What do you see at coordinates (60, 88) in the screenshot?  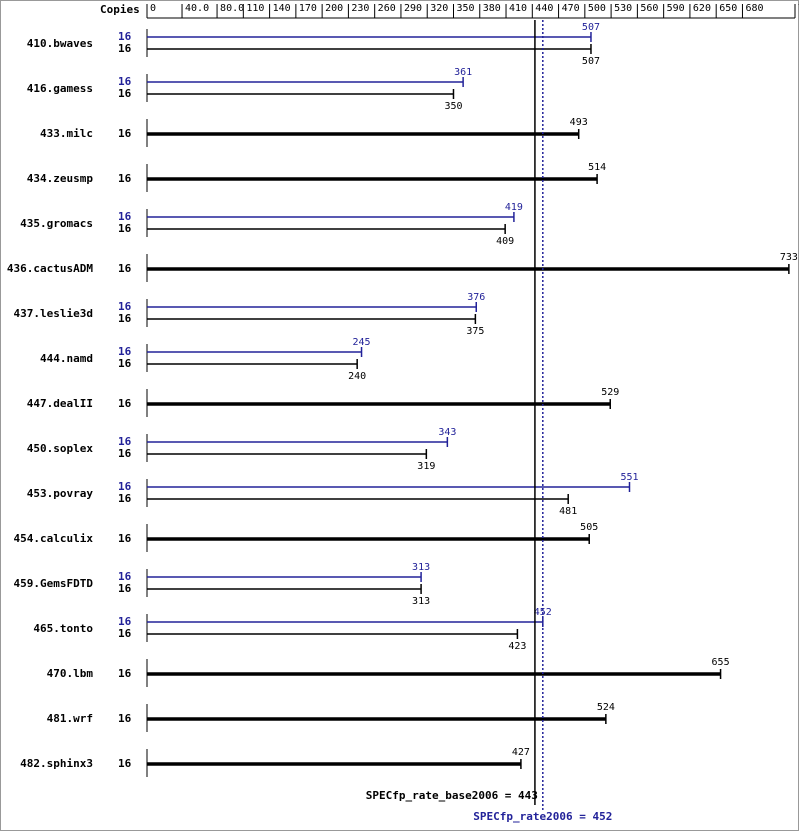 I see `benchmark-label: 416.gamess` at bounding box center [60, 88].